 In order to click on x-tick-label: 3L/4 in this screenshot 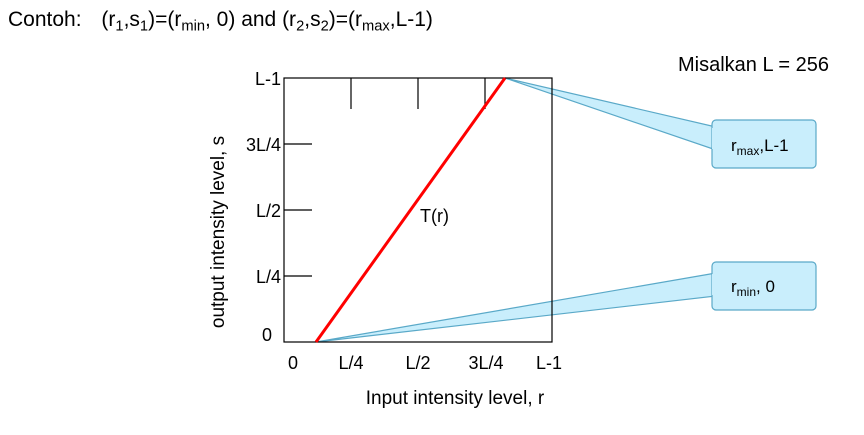, I will do `click(485, 363)`.